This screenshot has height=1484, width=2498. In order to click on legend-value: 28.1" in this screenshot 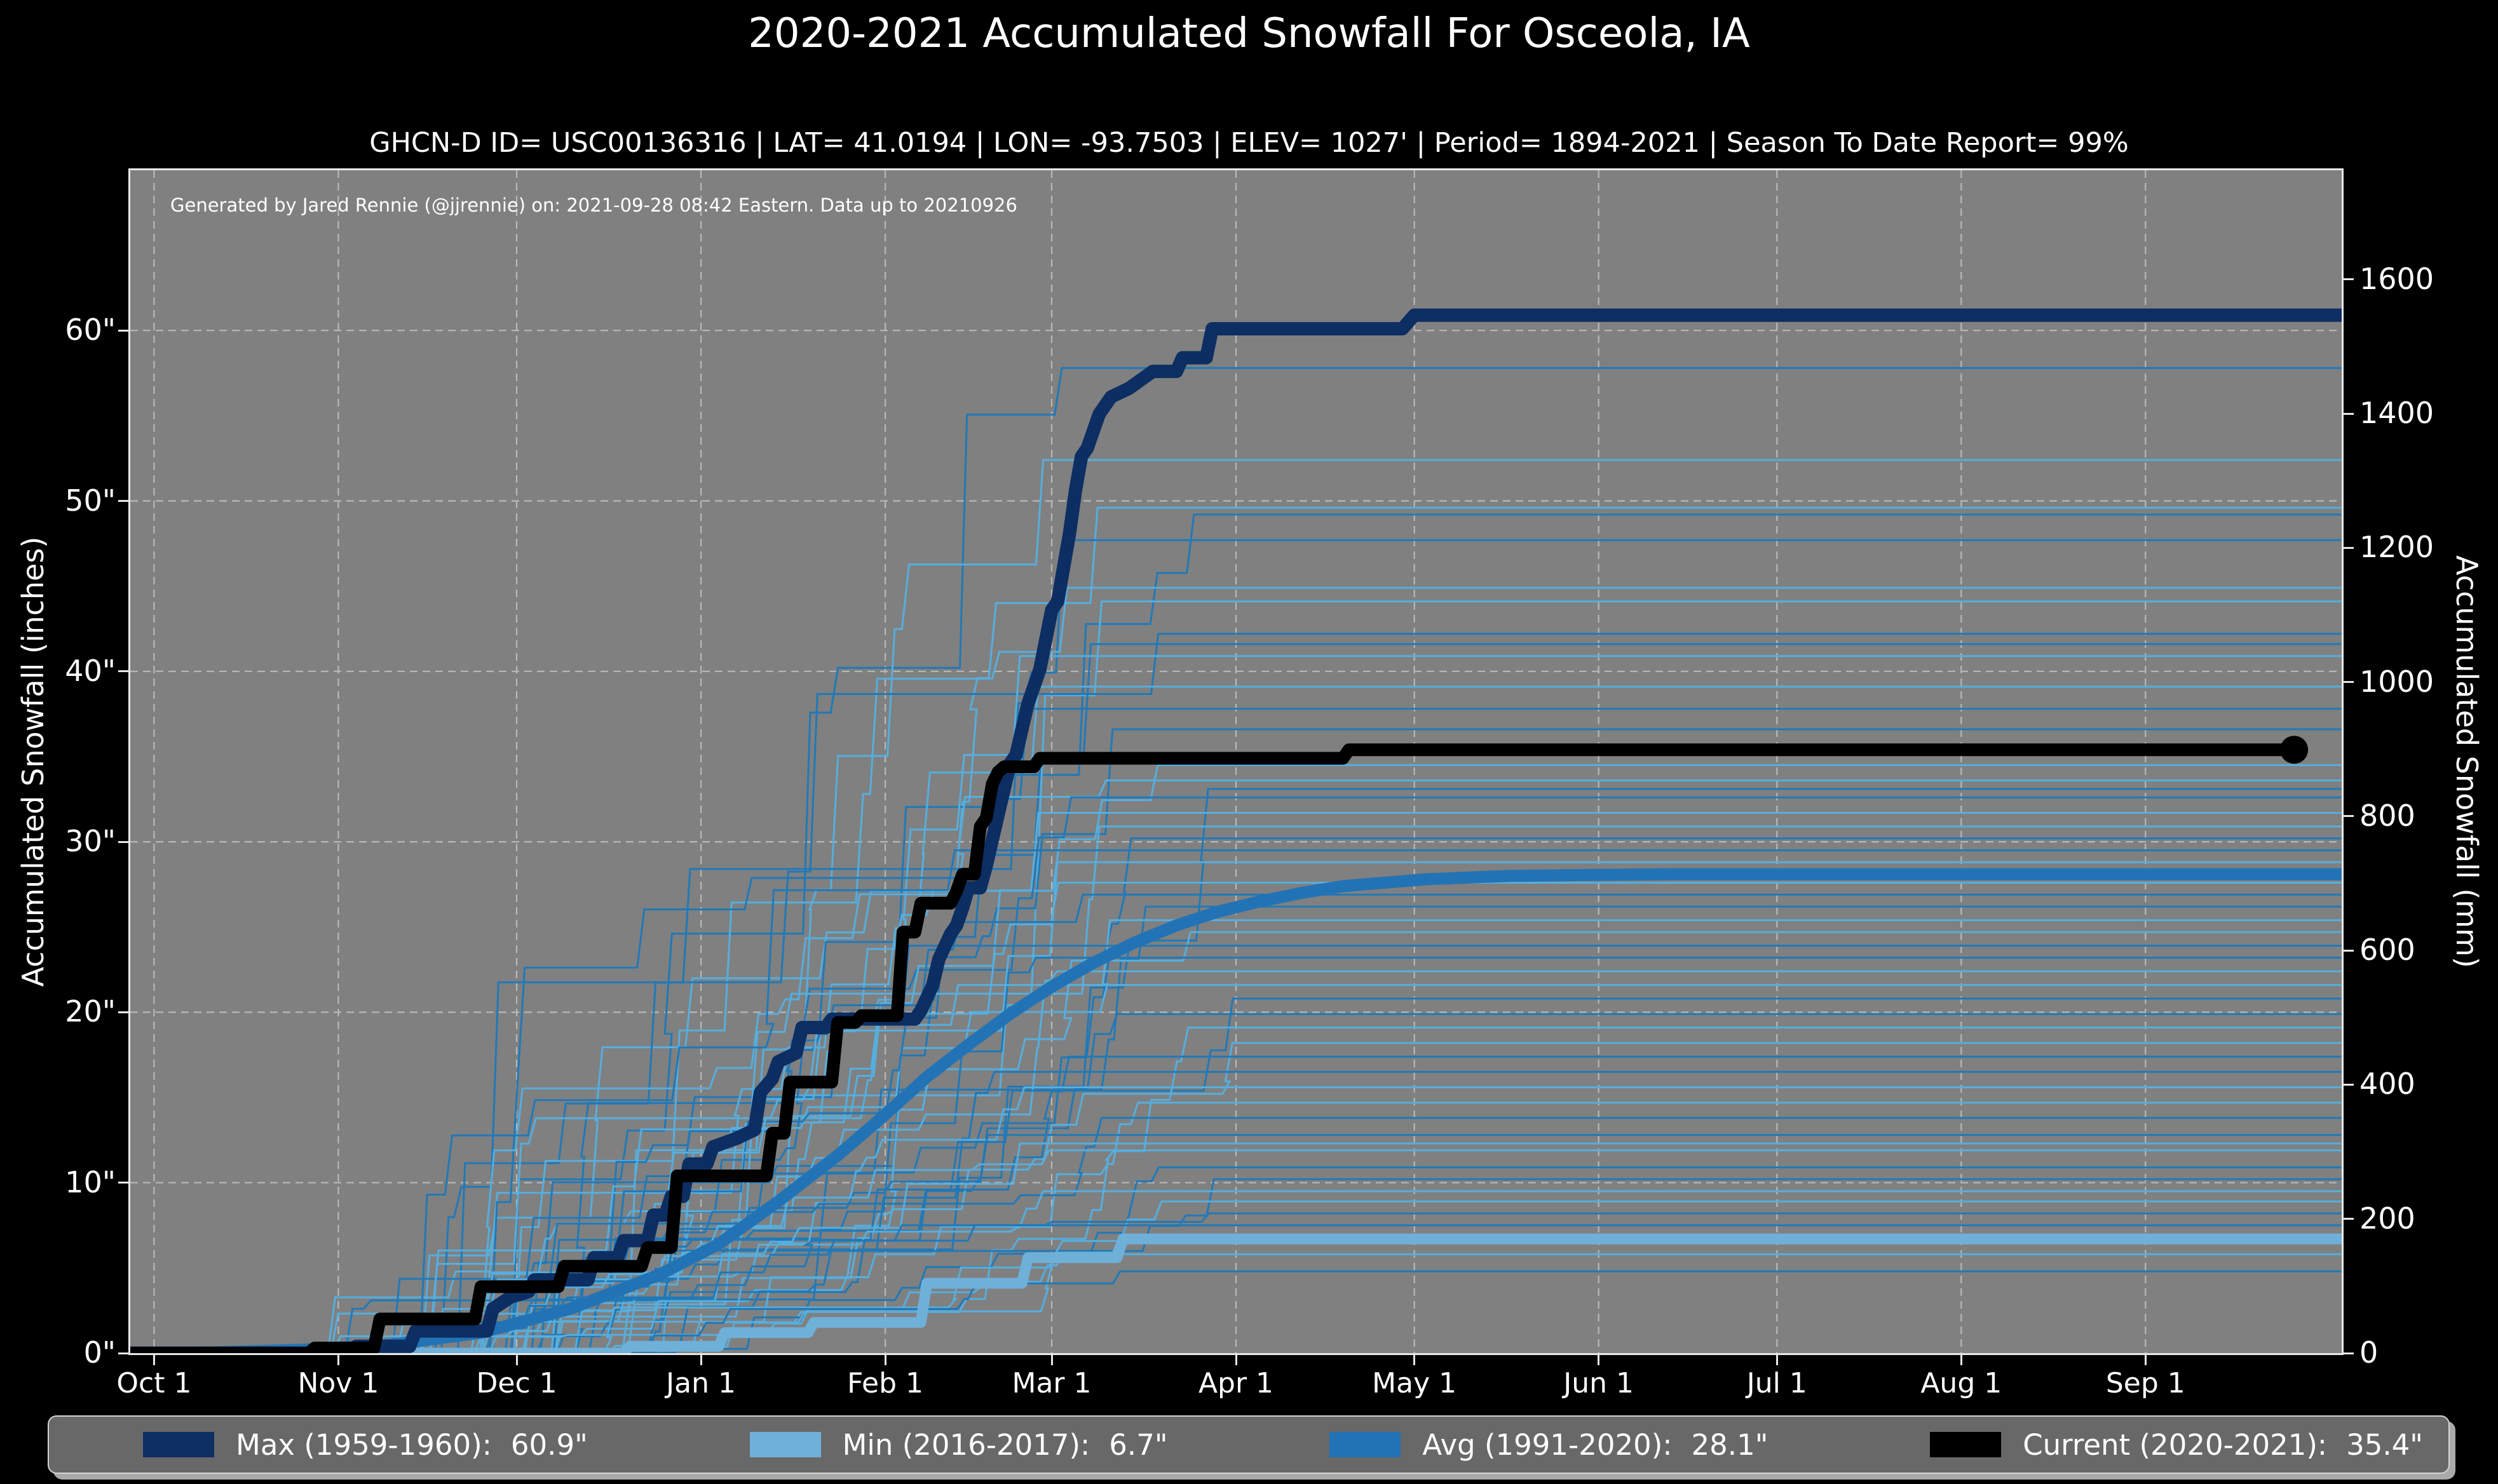, I will do `click(1729, 1444)`.